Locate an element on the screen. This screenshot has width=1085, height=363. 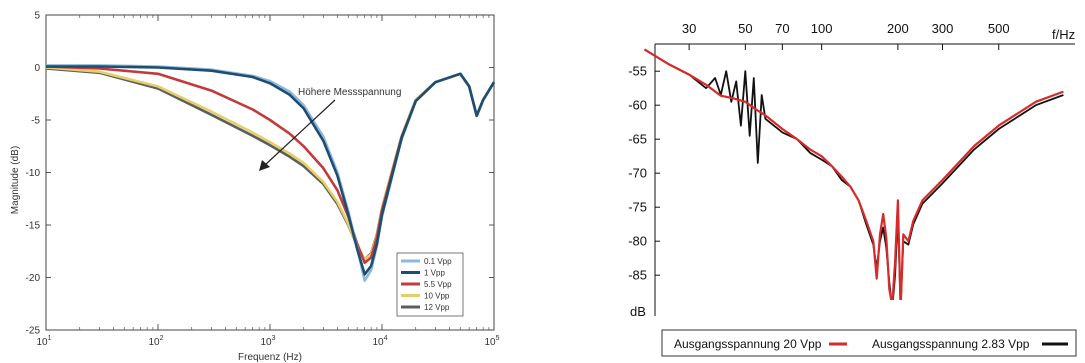
chart2-legend-box is located at coordinates (869, 343).